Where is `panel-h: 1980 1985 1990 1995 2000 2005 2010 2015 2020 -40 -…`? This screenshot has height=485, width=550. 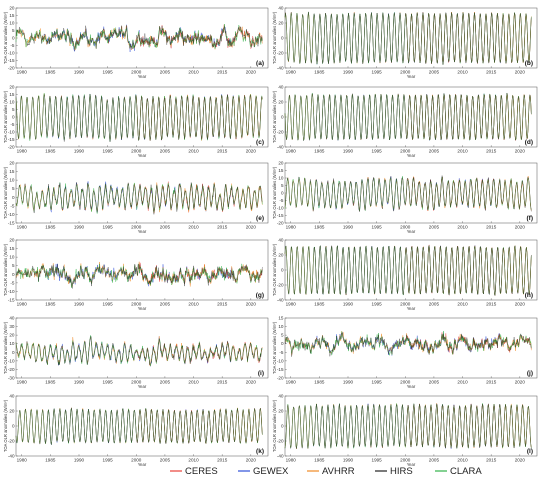 panel-h: 1980 1985 1990 1995 2000 2005 2010 2015 2020 -40 -… is located at coordinates (405, 274).